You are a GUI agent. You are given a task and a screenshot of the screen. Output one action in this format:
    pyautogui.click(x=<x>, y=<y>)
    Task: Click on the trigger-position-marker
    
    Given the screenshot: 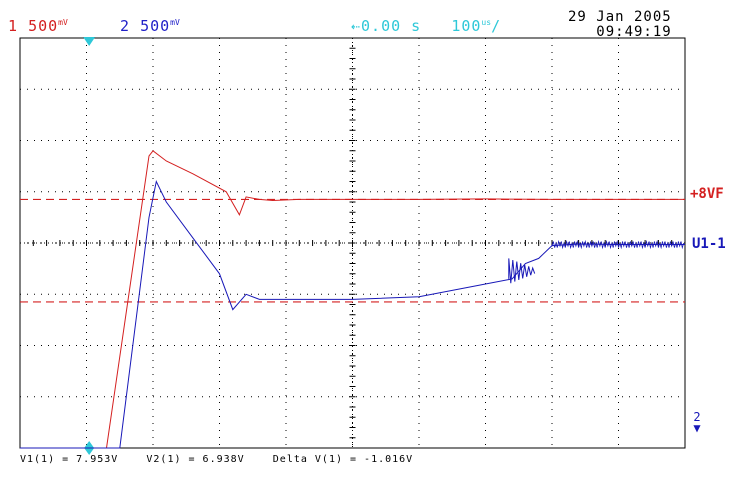 What is the action you would take?
    pyautogui.click(x=89, y=41)
    